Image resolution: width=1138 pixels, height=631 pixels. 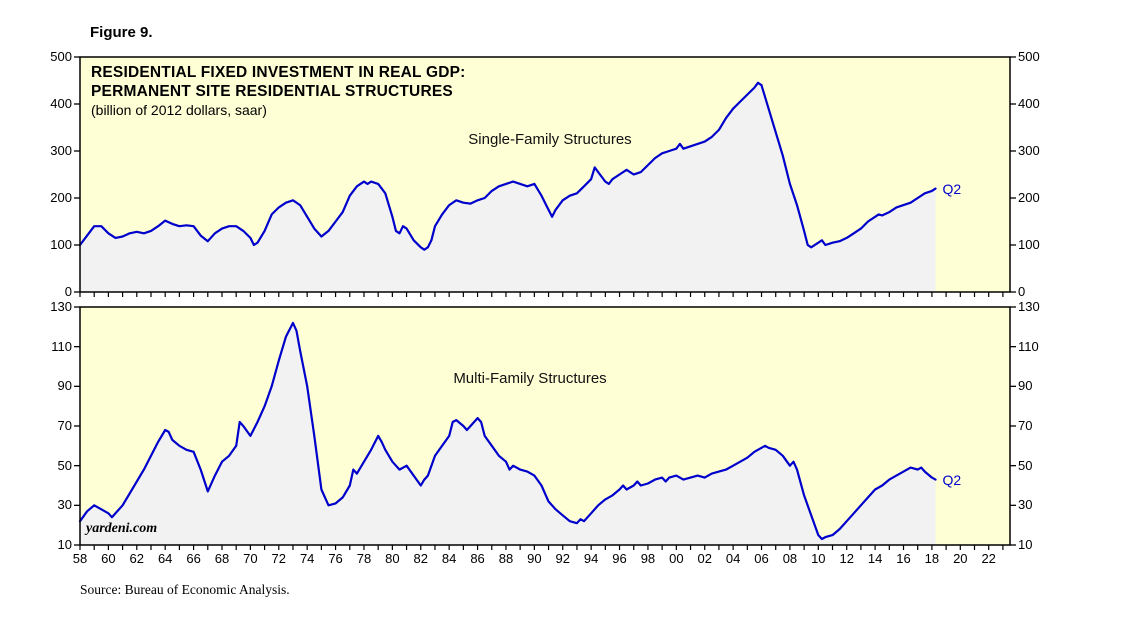 I want to click on x-axis-tick-label: 68, so click(x=222, y=558).